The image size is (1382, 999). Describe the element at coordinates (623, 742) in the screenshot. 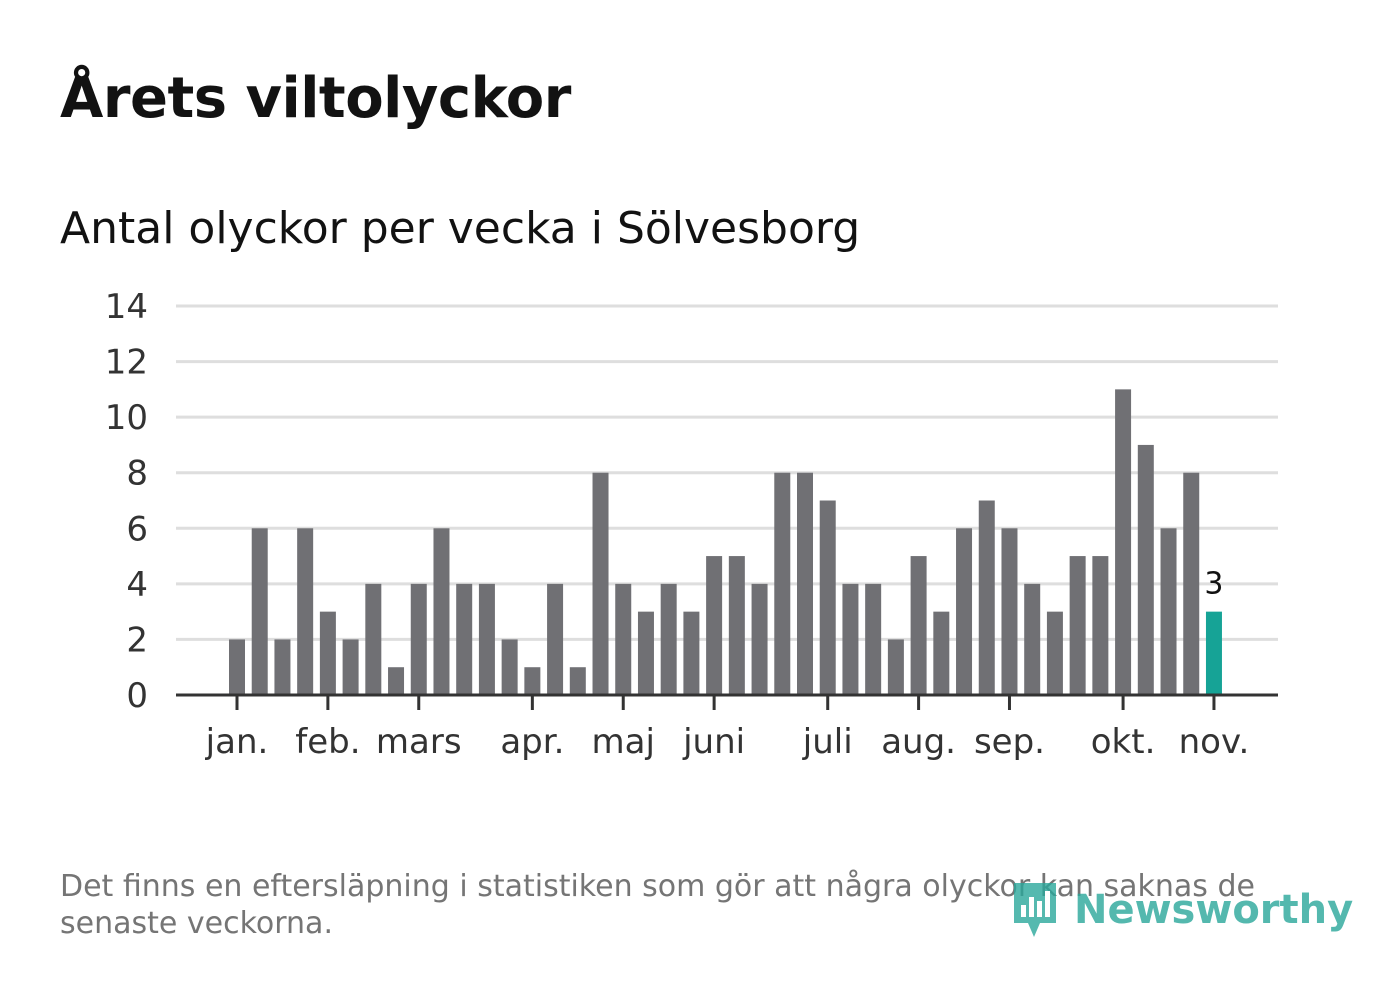

I see `x-tick-label: maj` at that location.